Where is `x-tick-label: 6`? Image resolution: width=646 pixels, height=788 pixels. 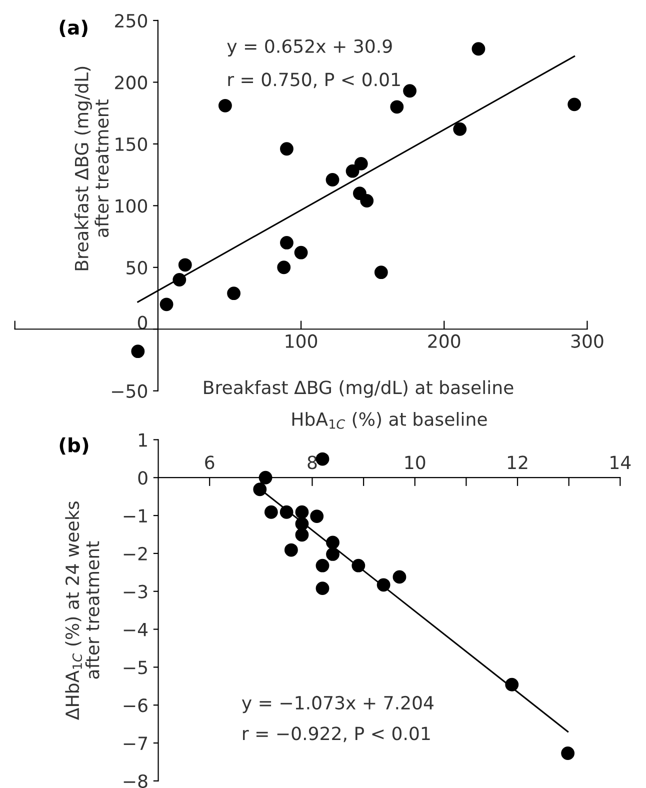
x-tick-label: 6 is located at coordinates (209, 463).